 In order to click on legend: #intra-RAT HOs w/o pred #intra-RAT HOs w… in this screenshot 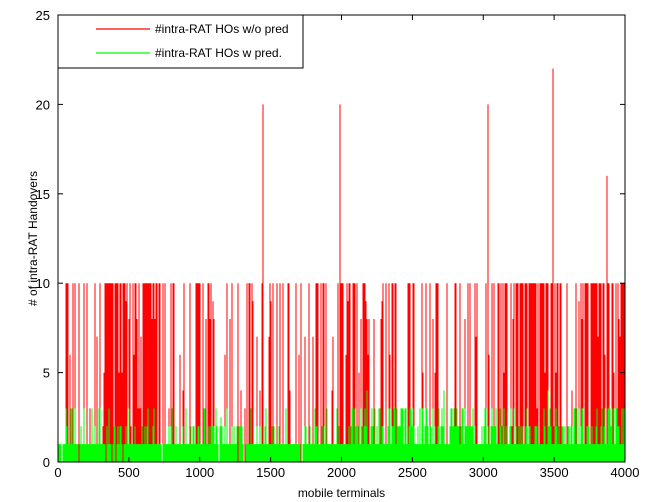, I will do `click(180, 41)`.